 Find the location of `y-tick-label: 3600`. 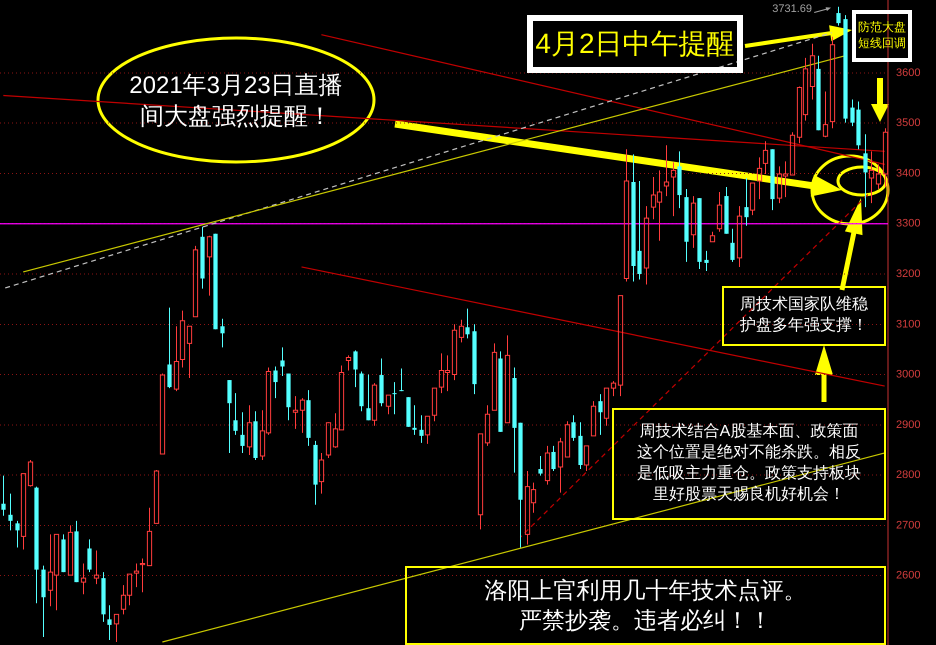

y-tick-label: 3600 is located at coordinates (908, 72).